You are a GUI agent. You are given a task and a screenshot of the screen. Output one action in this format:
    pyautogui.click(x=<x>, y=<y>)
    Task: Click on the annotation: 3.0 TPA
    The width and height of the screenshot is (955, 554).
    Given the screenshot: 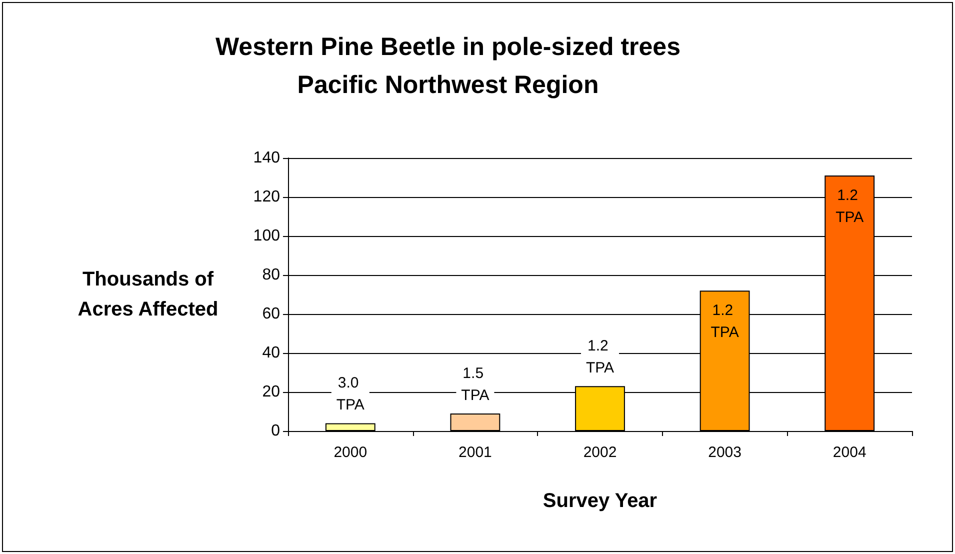 What is the action you would take?
    pyautogui.click(x=350, y=394)
    